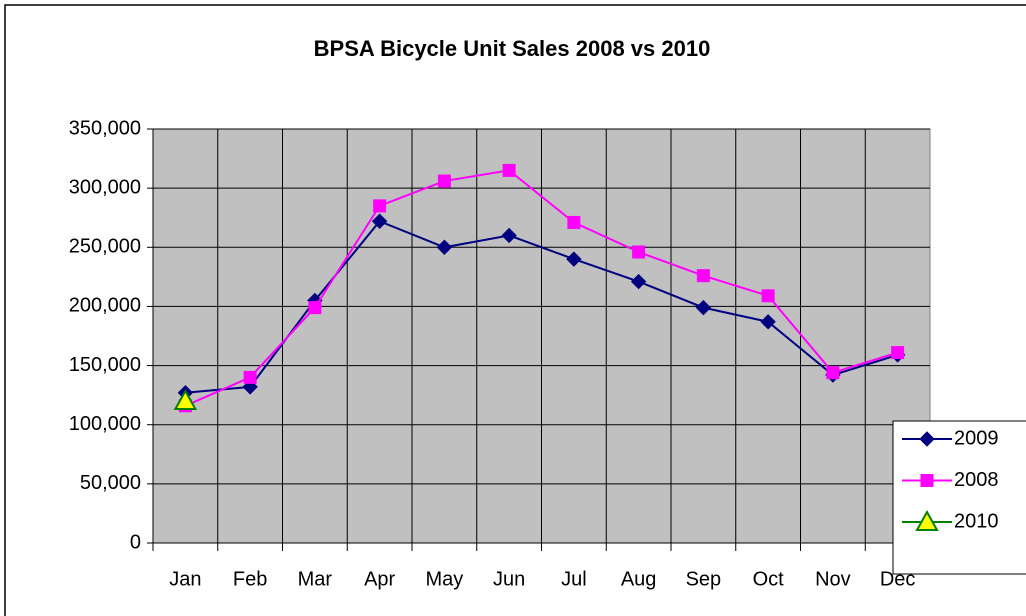  I want to click on x-tick-label: Aug, so click(639, 579).